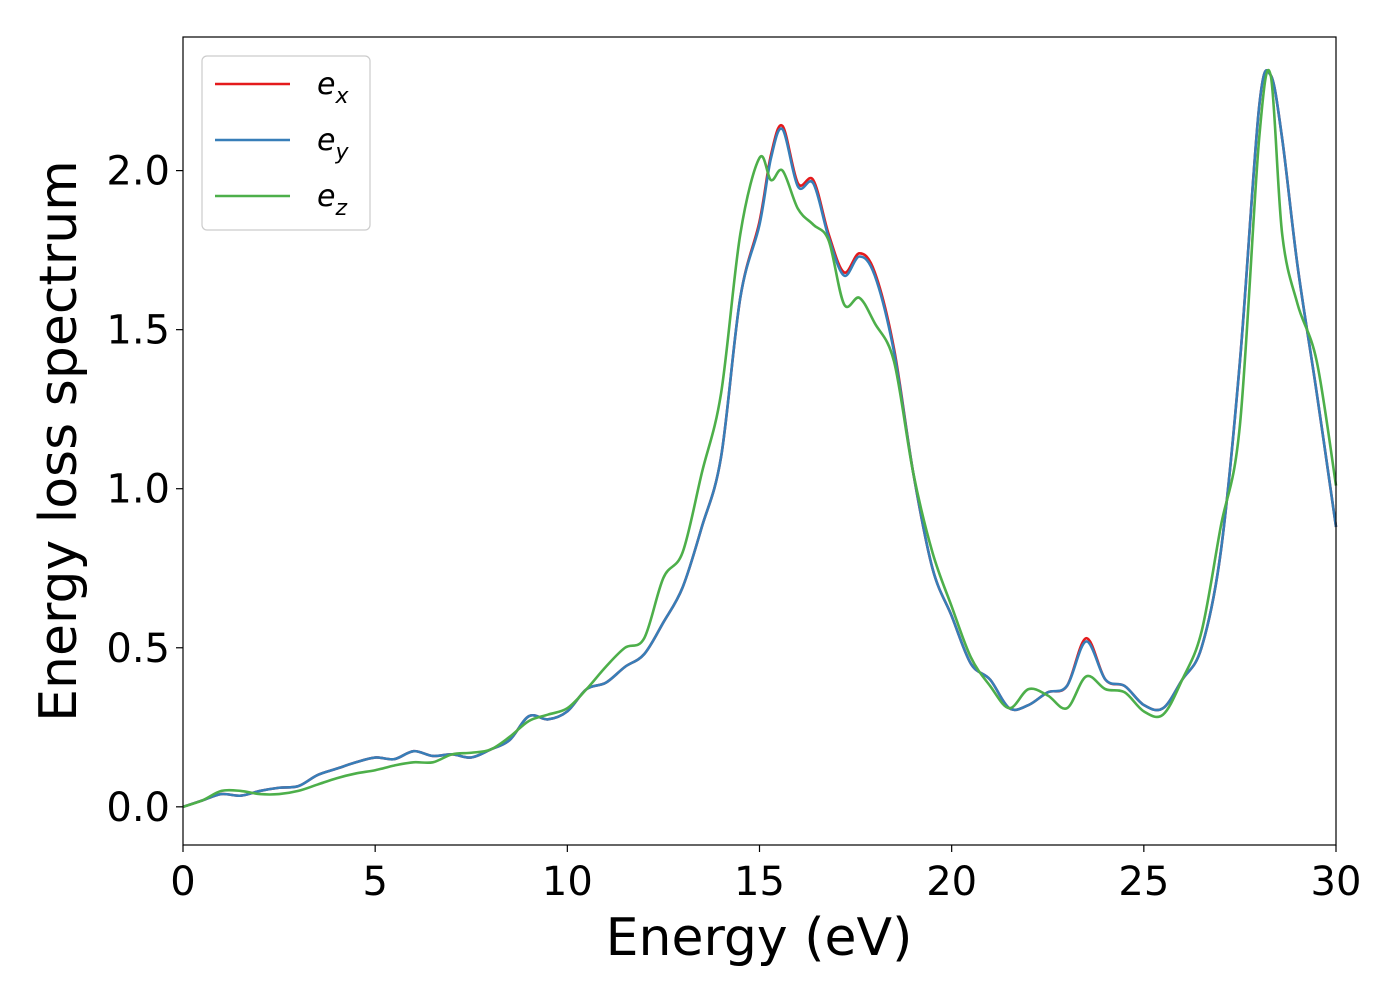  I want to click on y-tick-label: 1.0, so click(138, 490).